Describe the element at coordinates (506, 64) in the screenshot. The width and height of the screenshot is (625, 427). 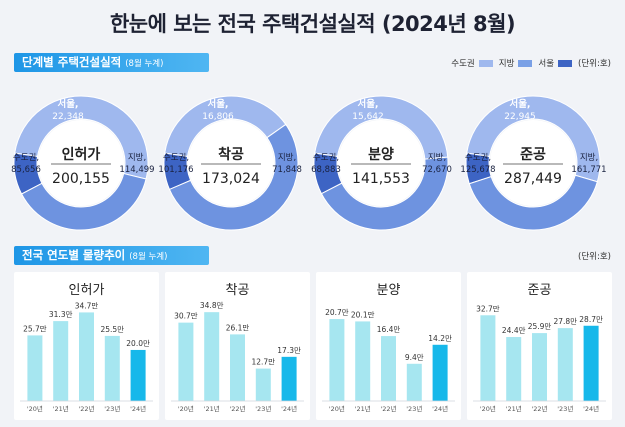
I see `legend-label: 지방` at that location.